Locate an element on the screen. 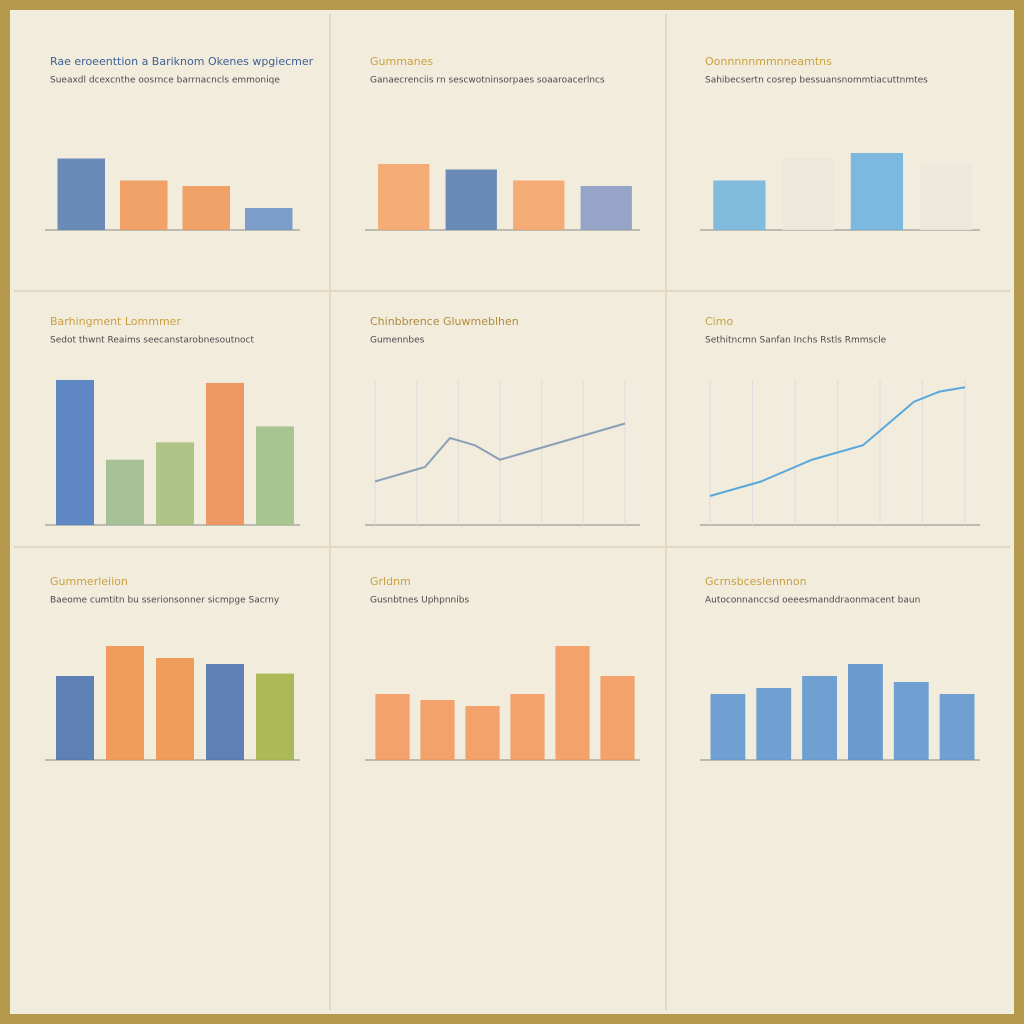 This screenshot has height=1024, width=1024. panel-title: Chinbbrence Gluwmeblhen is located at coordinates (444, 321).